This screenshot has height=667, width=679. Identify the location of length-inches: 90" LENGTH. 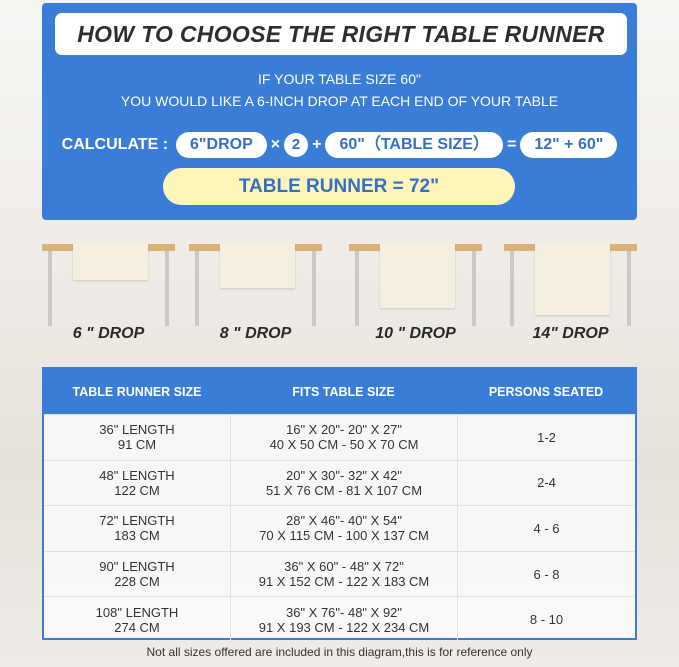
(137, 567).